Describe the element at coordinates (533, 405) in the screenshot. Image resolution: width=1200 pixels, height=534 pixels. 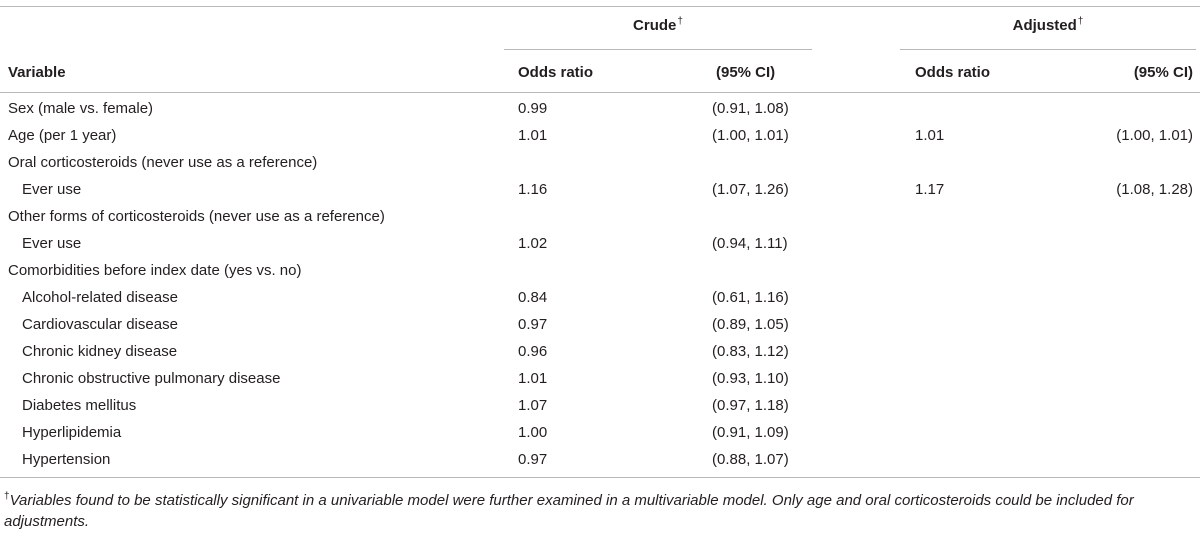
I see `crude-or-cell: 1.07` at that location.